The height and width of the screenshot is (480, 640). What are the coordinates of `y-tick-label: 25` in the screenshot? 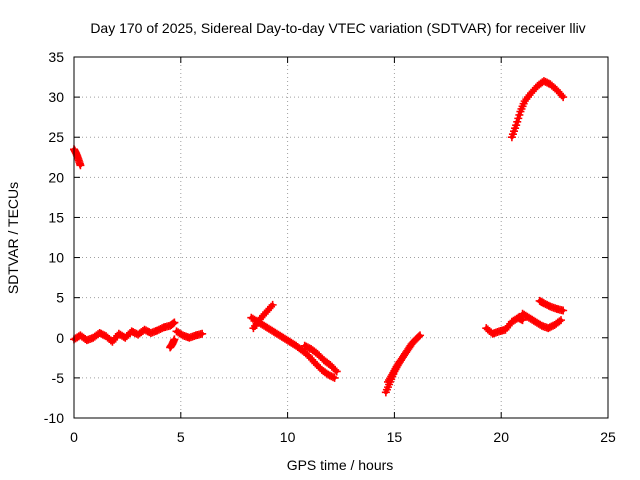 It's located at (56, 137).